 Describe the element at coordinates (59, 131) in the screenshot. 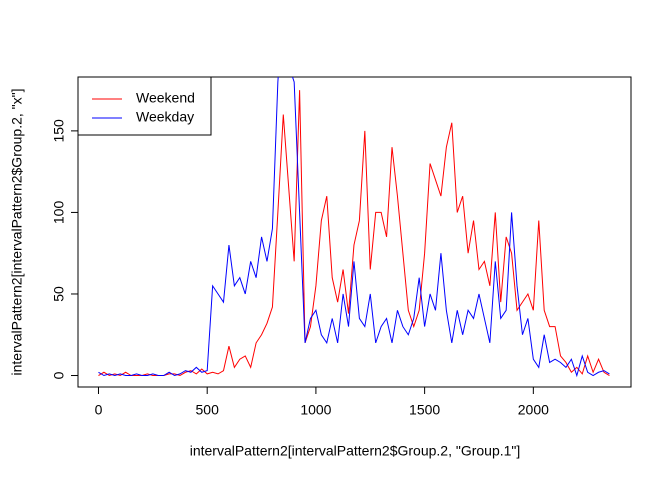

I see `y-tick-label: 150` at that location.